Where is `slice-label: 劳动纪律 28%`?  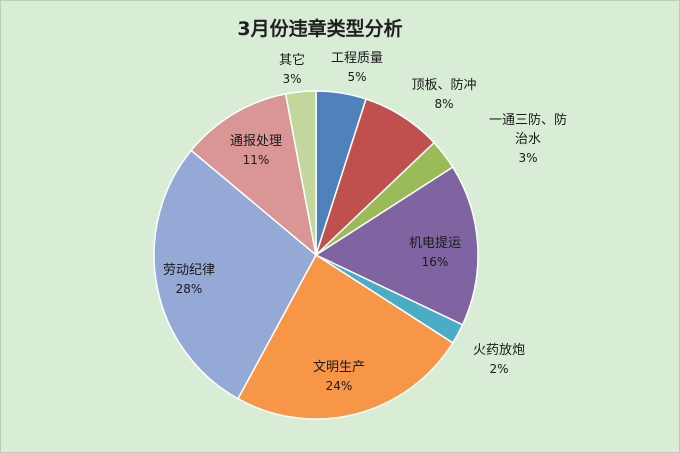 slice-label: 劳动纪律 28% is located at coordinates (189, 279).